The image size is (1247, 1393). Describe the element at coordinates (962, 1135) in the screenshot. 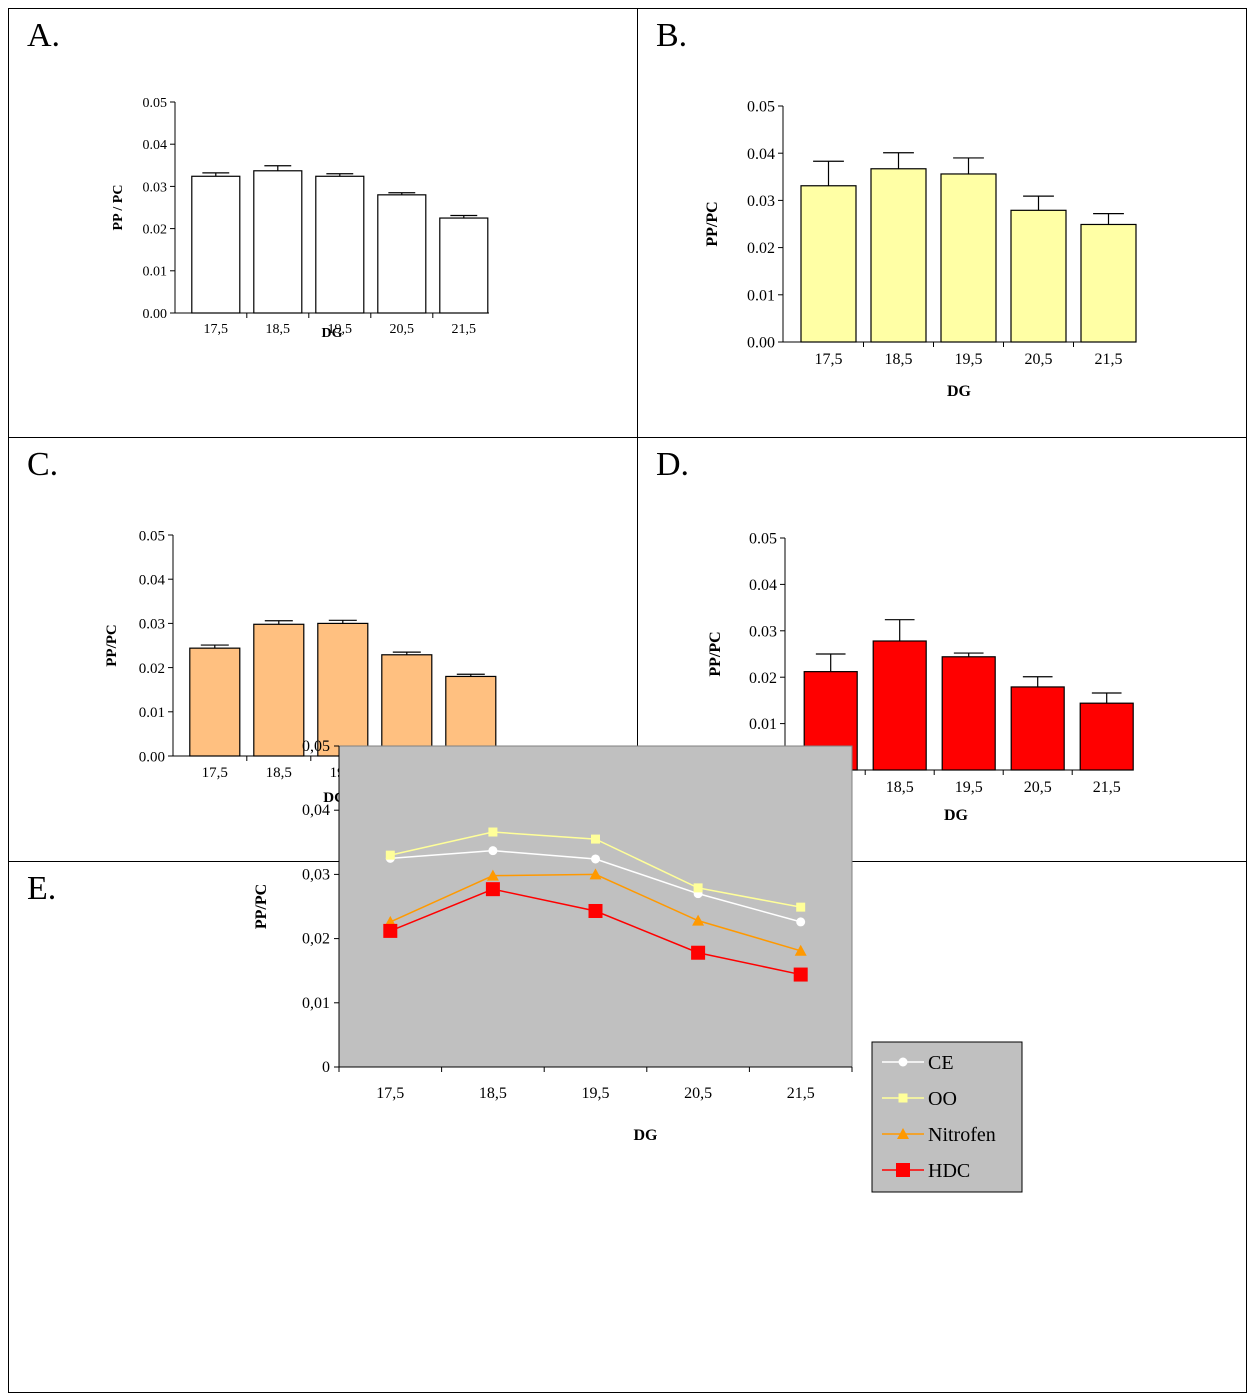

I see `legend-label: Nitrofen` at that location.